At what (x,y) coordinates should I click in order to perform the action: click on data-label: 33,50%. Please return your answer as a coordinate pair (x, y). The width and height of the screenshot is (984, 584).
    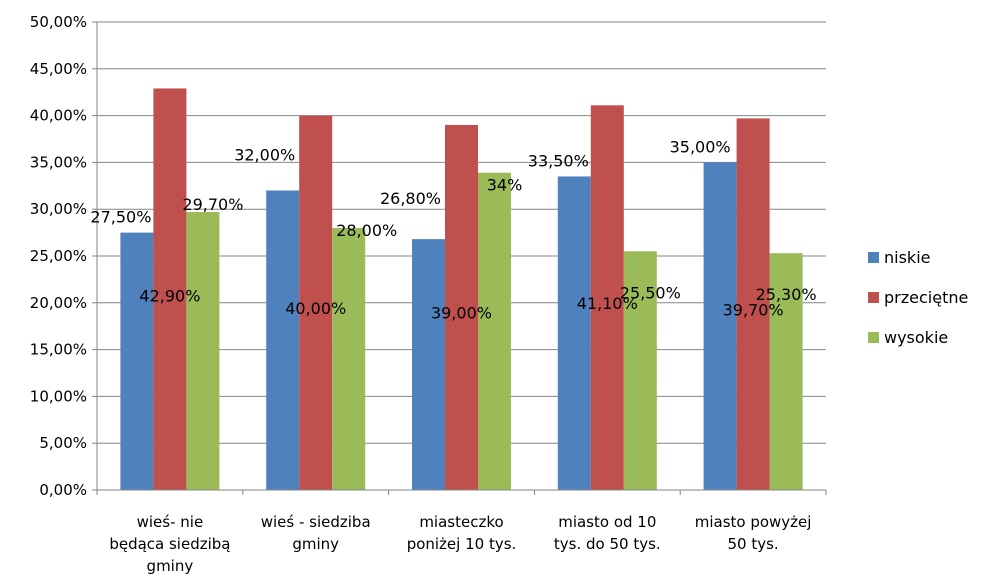
    Looking at the image, I should click on (558, 160).